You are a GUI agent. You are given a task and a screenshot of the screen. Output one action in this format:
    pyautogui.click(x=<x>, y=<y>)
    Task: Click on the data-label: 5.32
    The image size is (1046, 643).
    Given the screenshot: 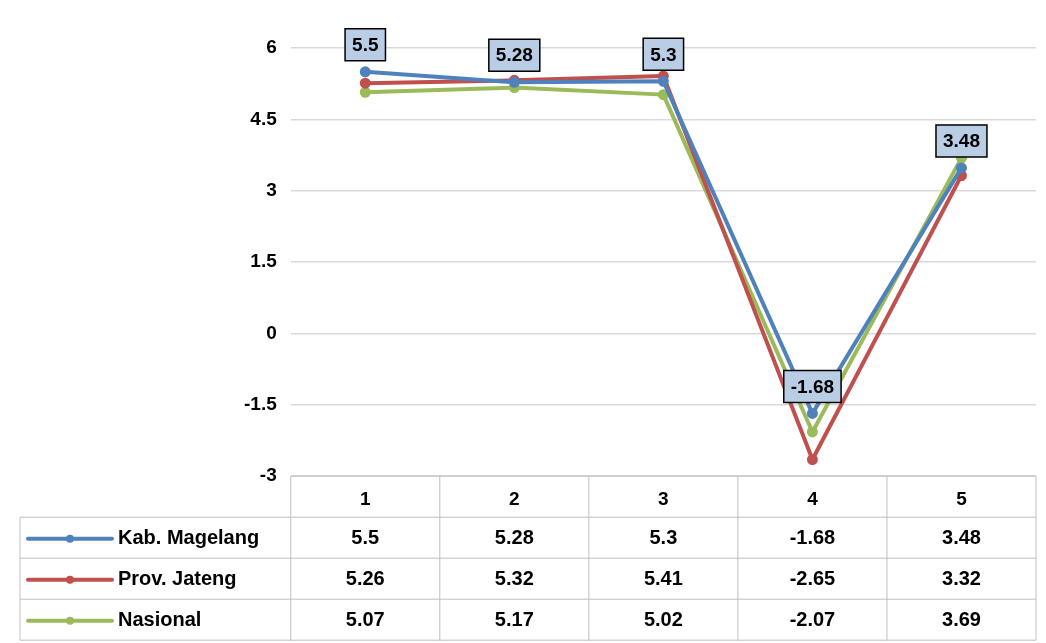 What is the action you would take?
    pyautogui.click(x=514, y=578)
    